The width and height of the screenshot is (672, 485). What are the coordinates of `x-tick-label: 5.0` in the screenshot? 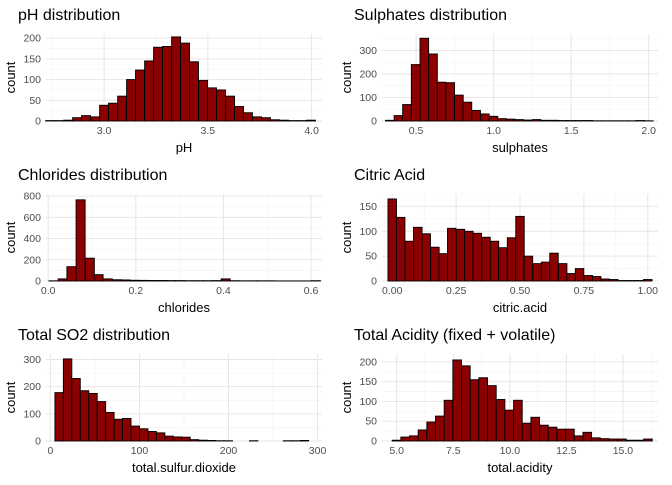 It's located at (396, 451).